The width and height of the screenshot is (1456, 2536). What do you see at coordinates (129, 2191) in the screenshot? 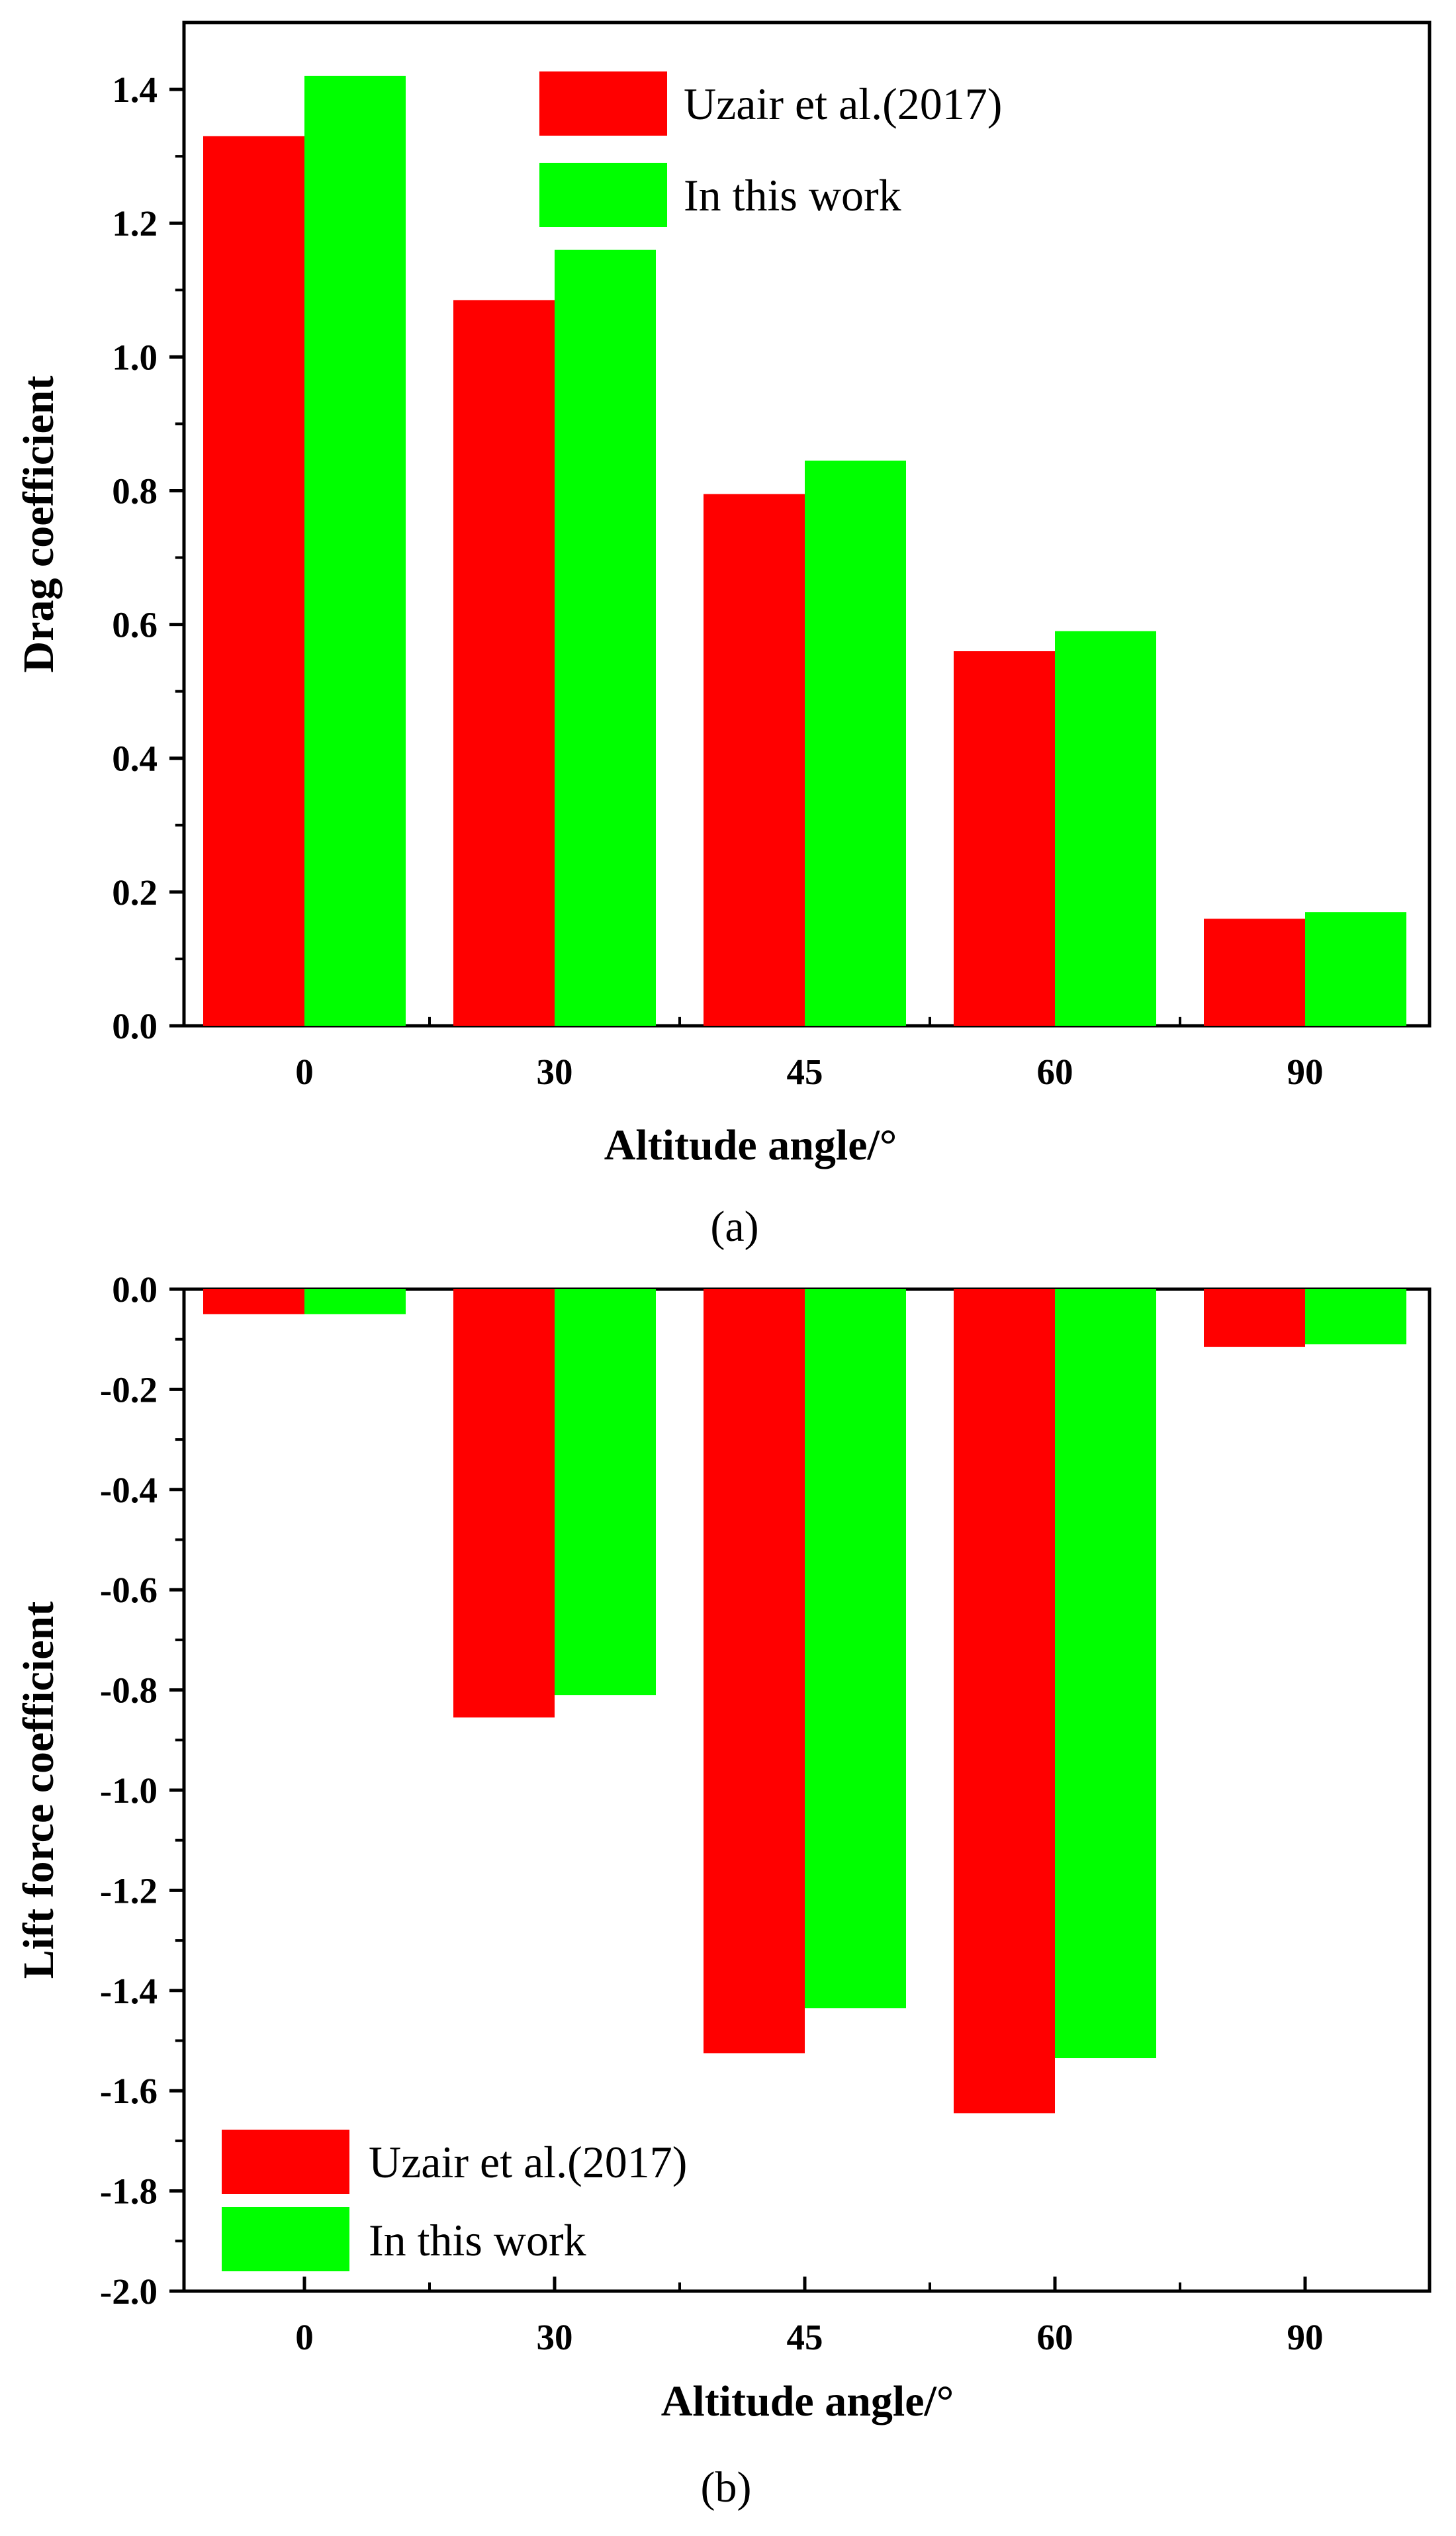
I see `panel-b-y-tick-label: -1.8` at bounding box center [129, 2191].